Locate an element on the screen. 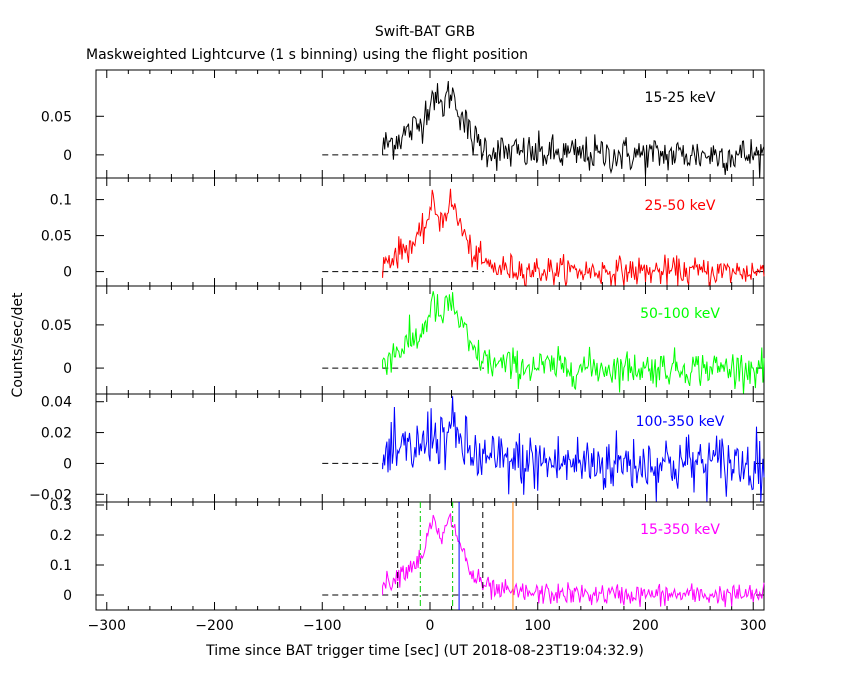  y-tick-label: 0.04 is located at coordinates (56, 403).